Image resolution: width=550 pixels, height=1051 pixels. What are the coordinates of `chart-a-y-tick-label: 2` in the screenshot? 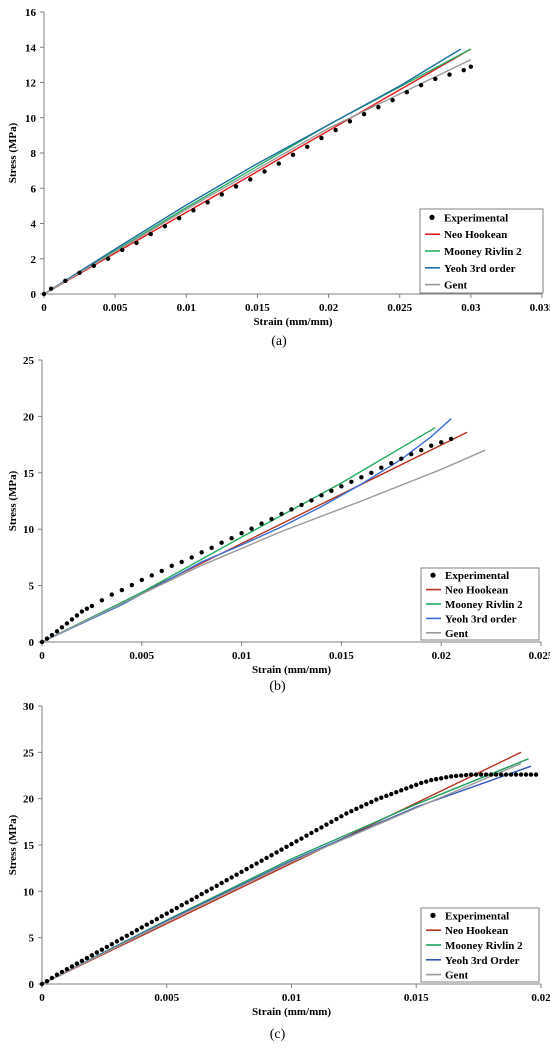 It's located at (34, 260).